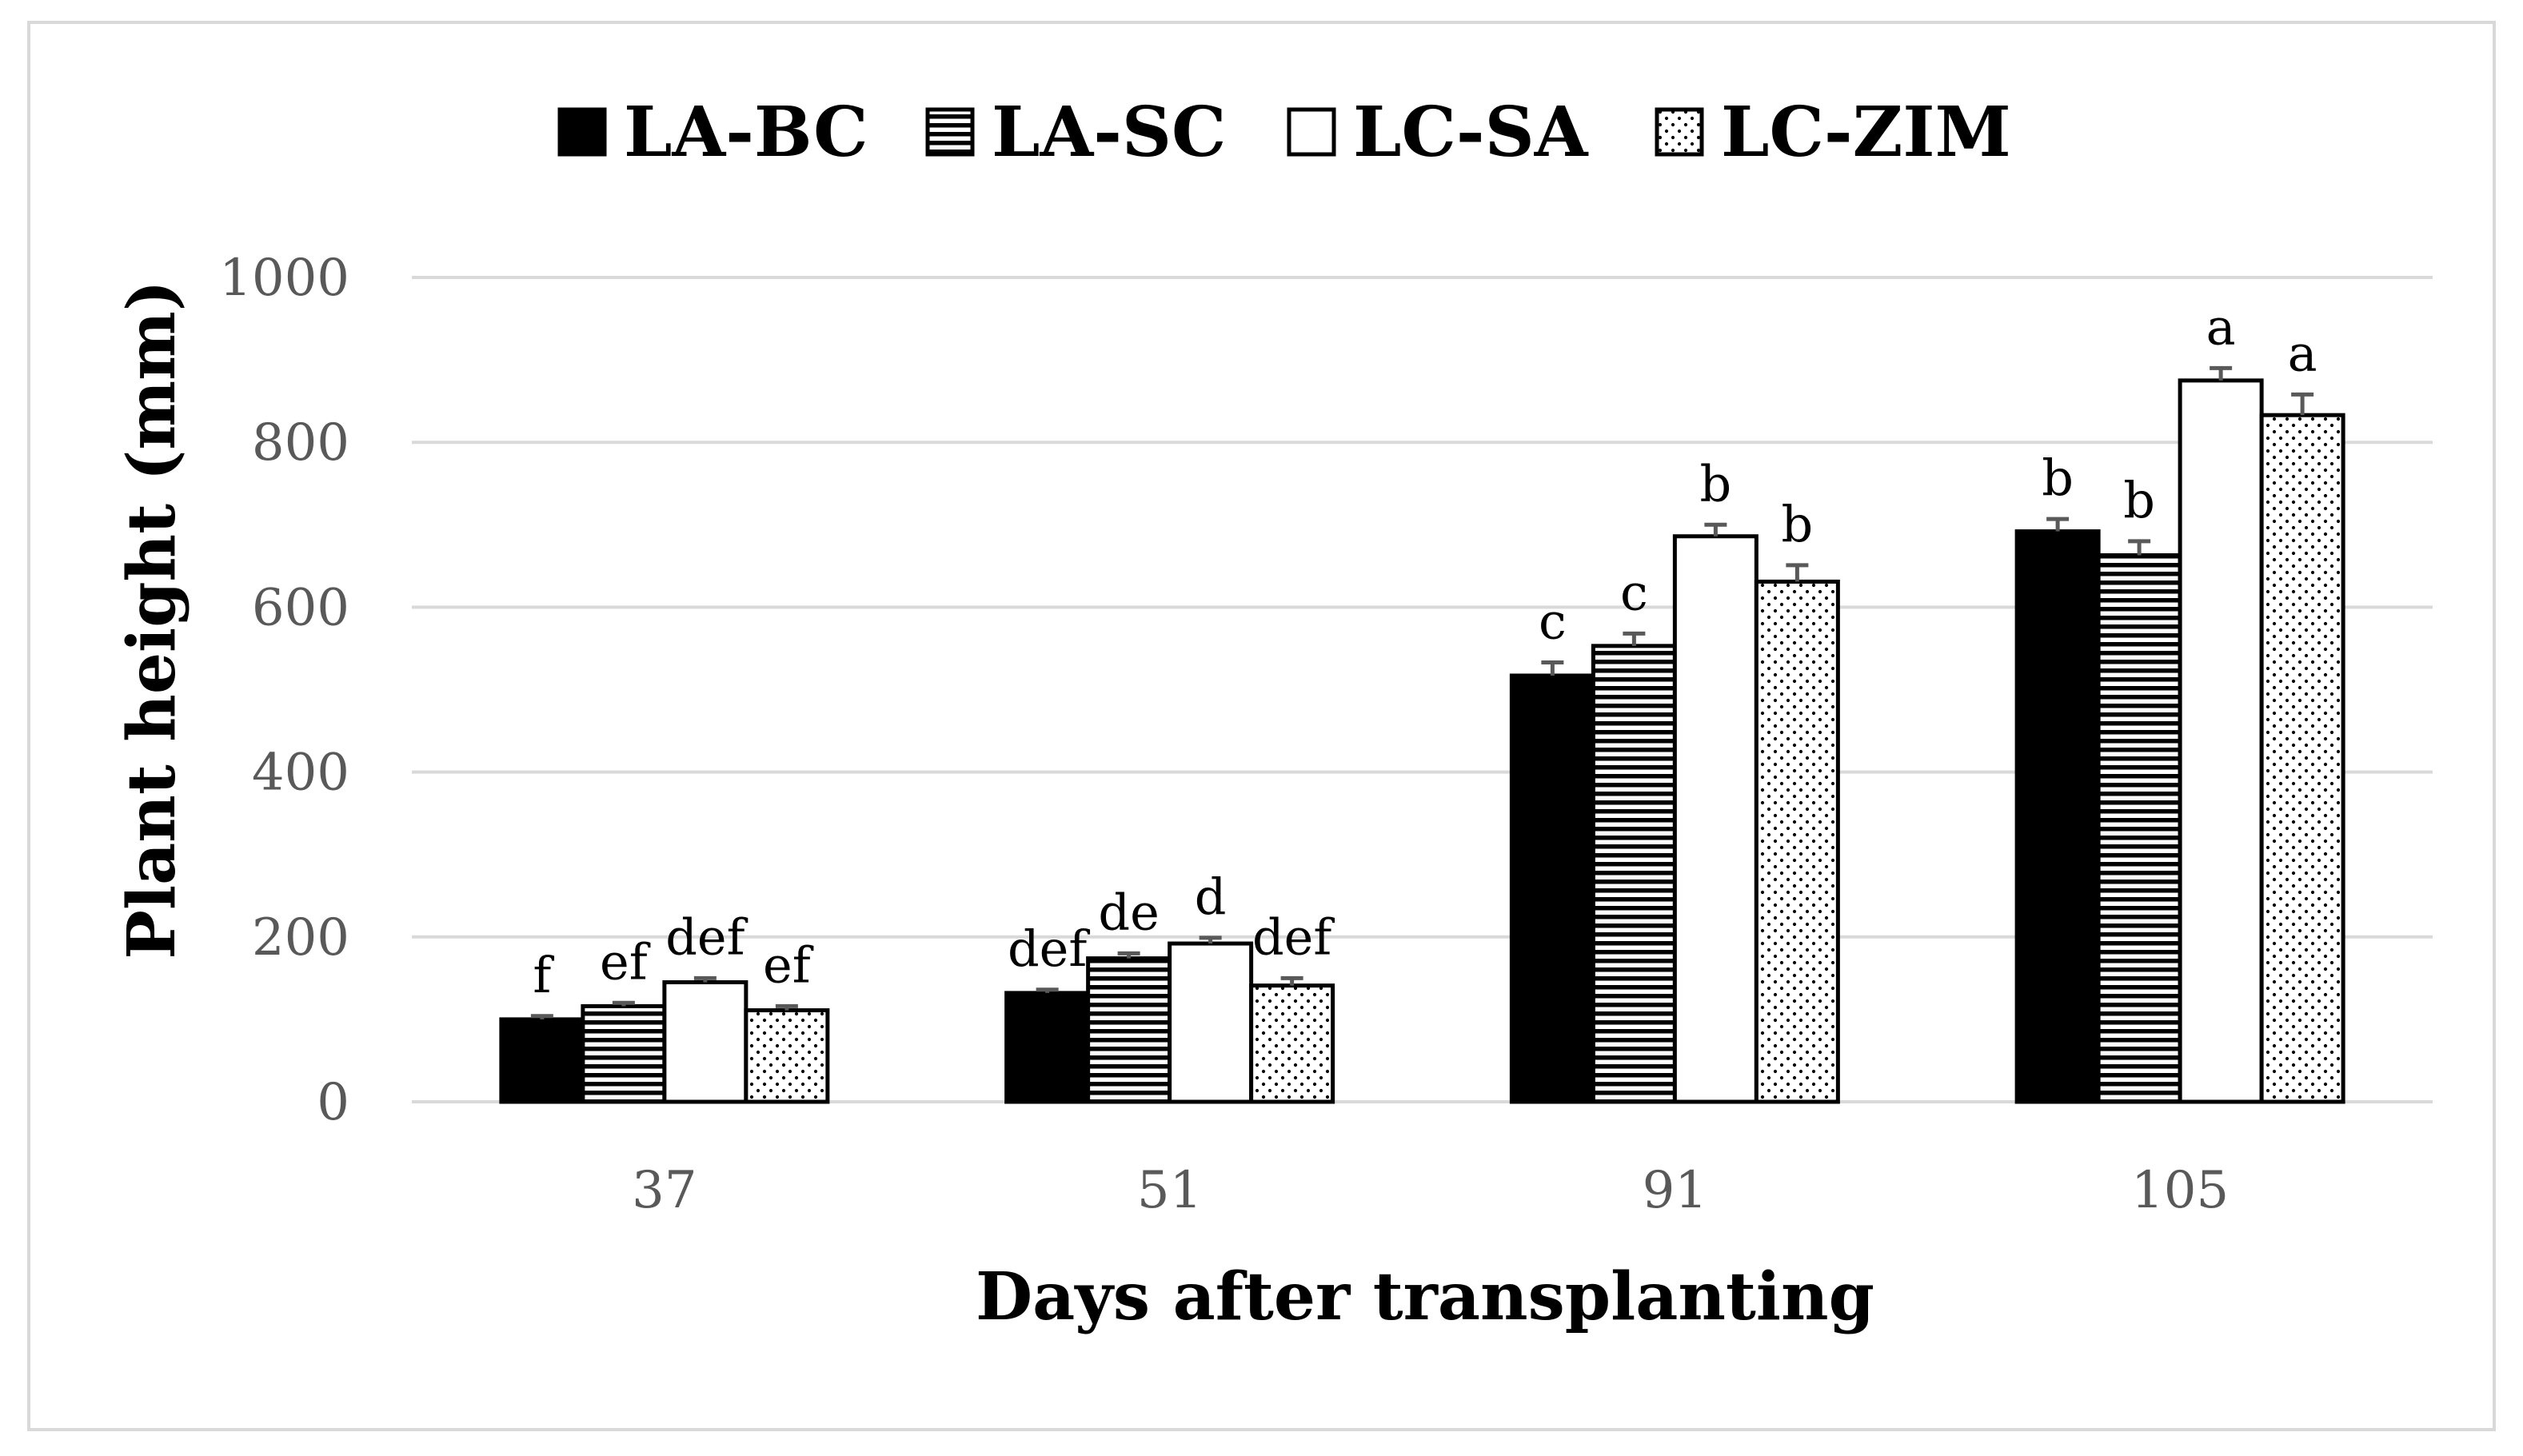 This screenshot has height=1456, width=2523. I want to click on x-tick-label: 105, so click(2180, 1190).